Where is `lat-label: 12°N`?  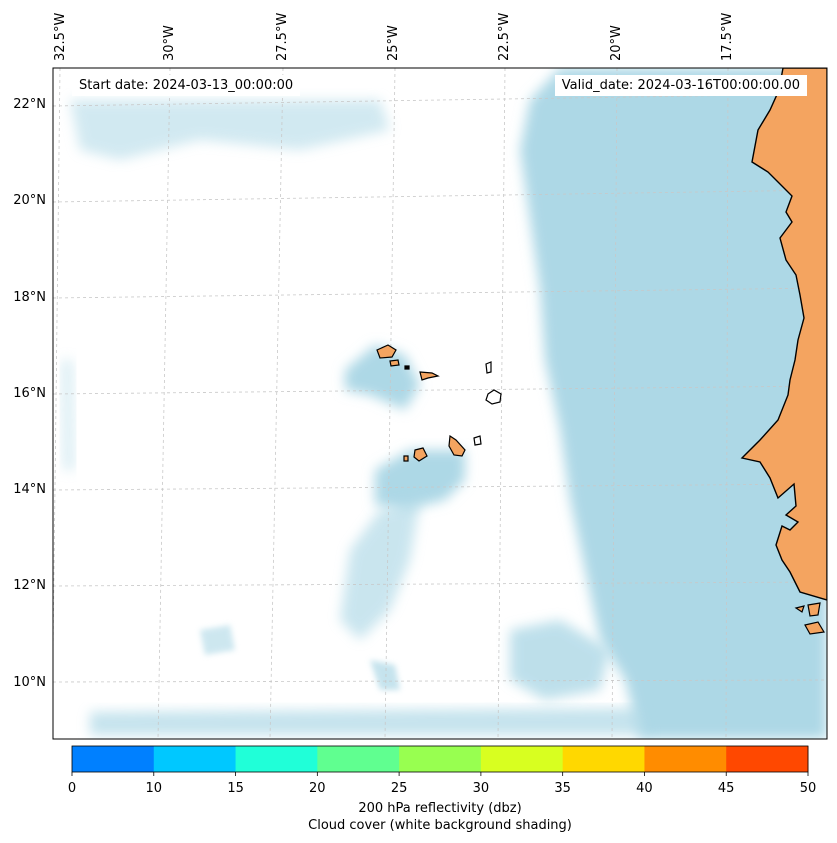 lat-label: 12°N is located at coordinates (29, 585).